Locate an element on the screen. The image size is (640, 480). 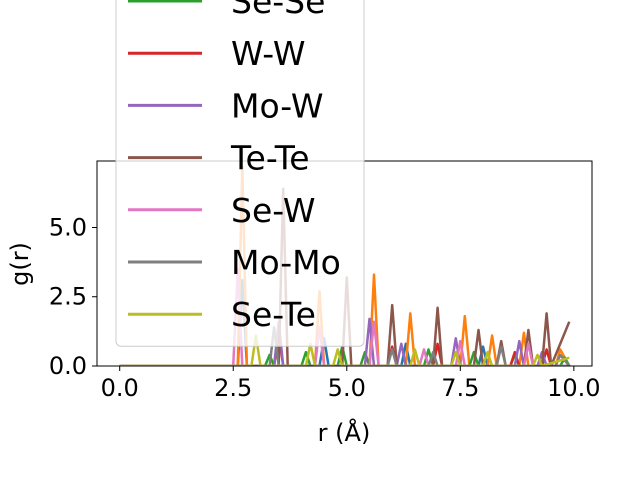
x-tick-label: 5.0 is located at coordinates (347, 388).